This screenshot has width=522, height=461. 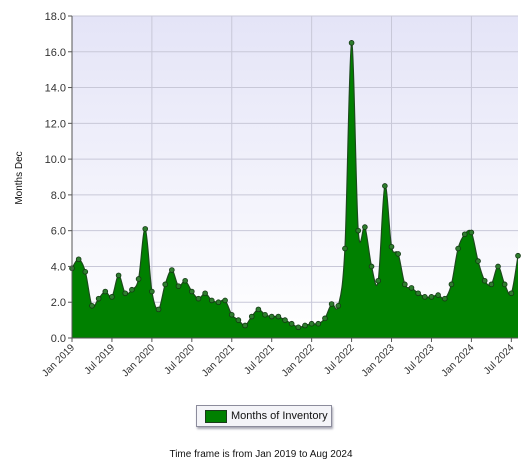 I want to click on y-tick-label: 18.0, so click(x=55, y=17).